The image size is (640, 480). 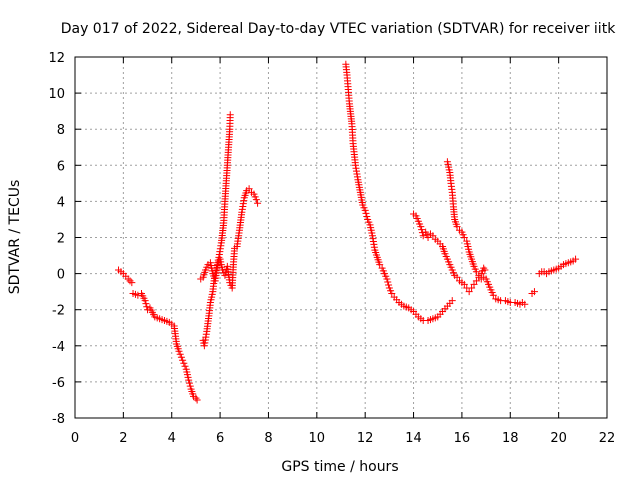 What do you see at coordinates (558, 438) in the screenshot?
I see `x-tick-label: 20` at bounding box center [558, 438].